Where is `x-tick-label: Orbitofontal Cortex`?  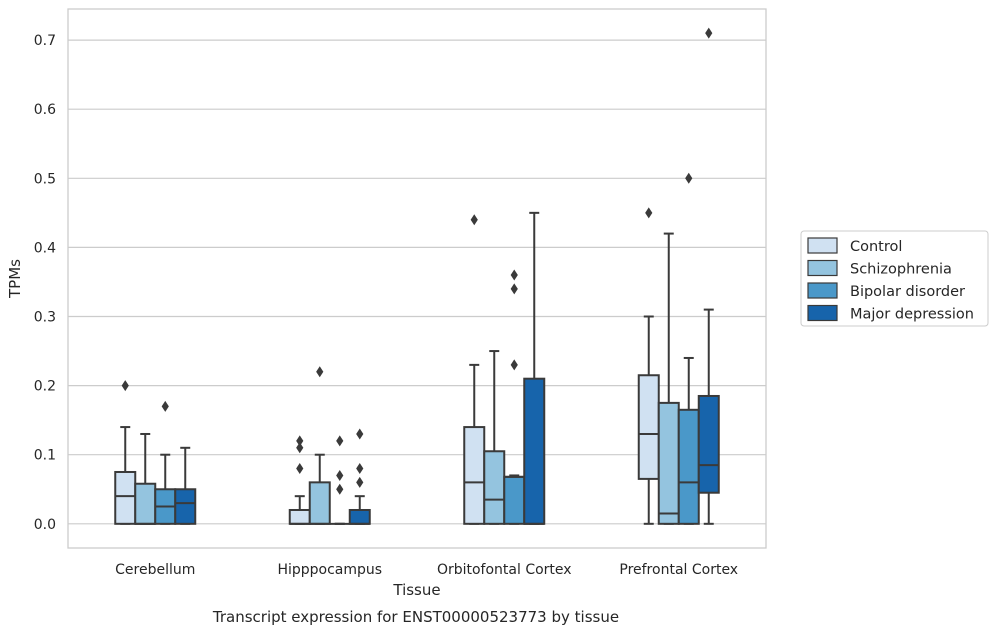 x-tick-label: Orbitofontal Cortex is located at coordinates (504, 570).